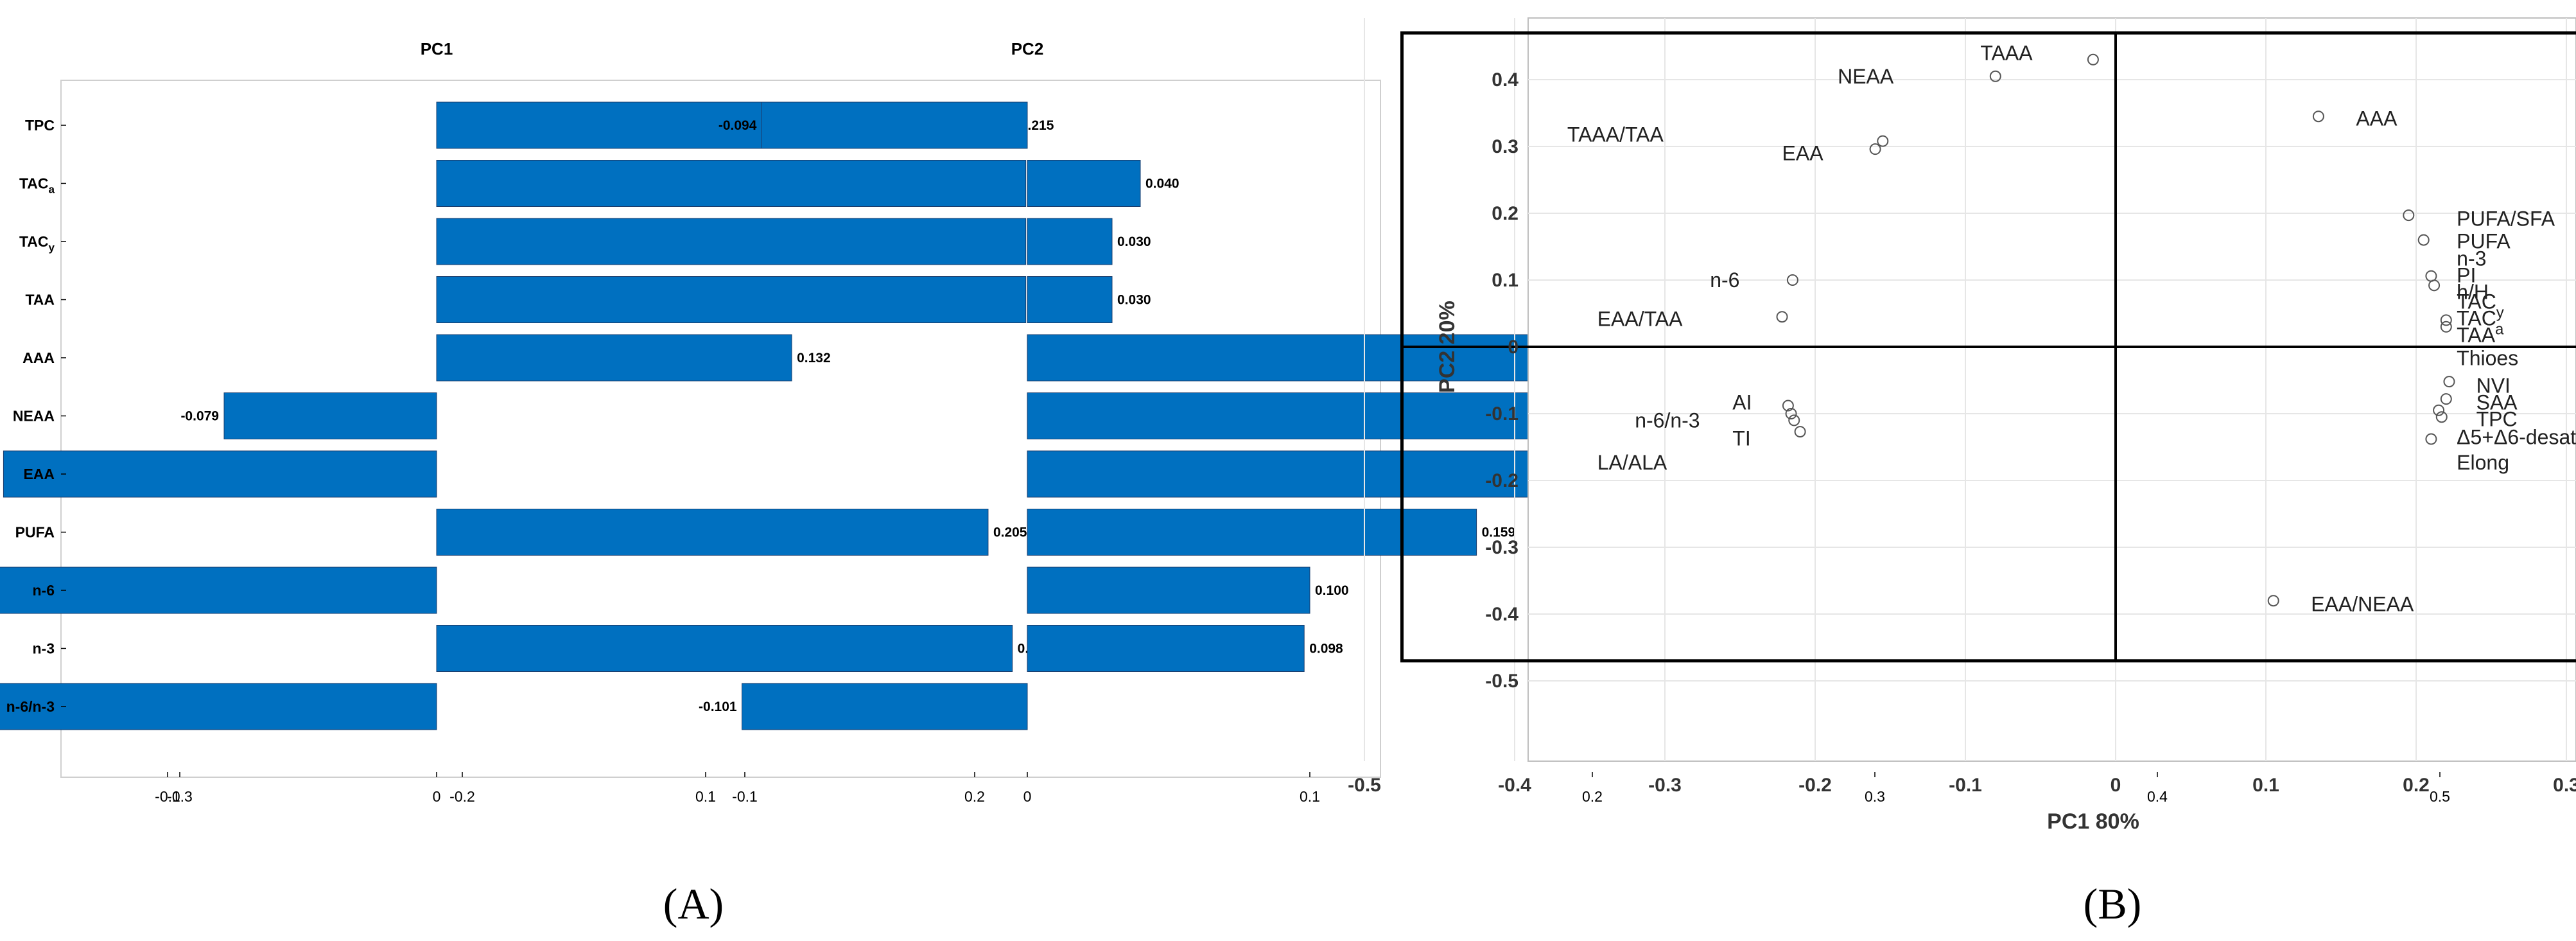 The image size is (2576, 941). Describe the element at coordinates (44, 648) in the screenshot. I see `category-label: n-3` at that location.